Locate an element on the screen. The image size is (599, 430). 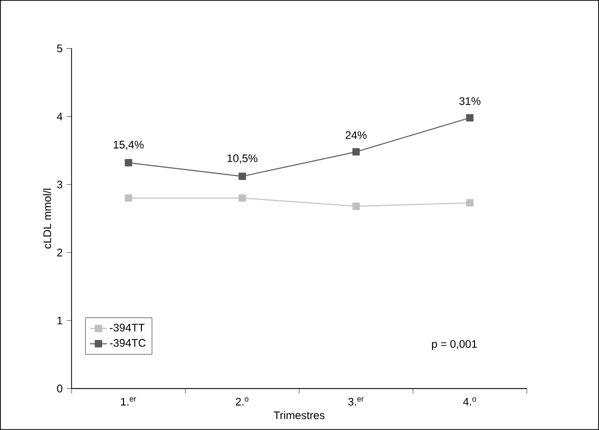
y-axis-title: cLDL mmol/l is located at coordinates (47, 218).